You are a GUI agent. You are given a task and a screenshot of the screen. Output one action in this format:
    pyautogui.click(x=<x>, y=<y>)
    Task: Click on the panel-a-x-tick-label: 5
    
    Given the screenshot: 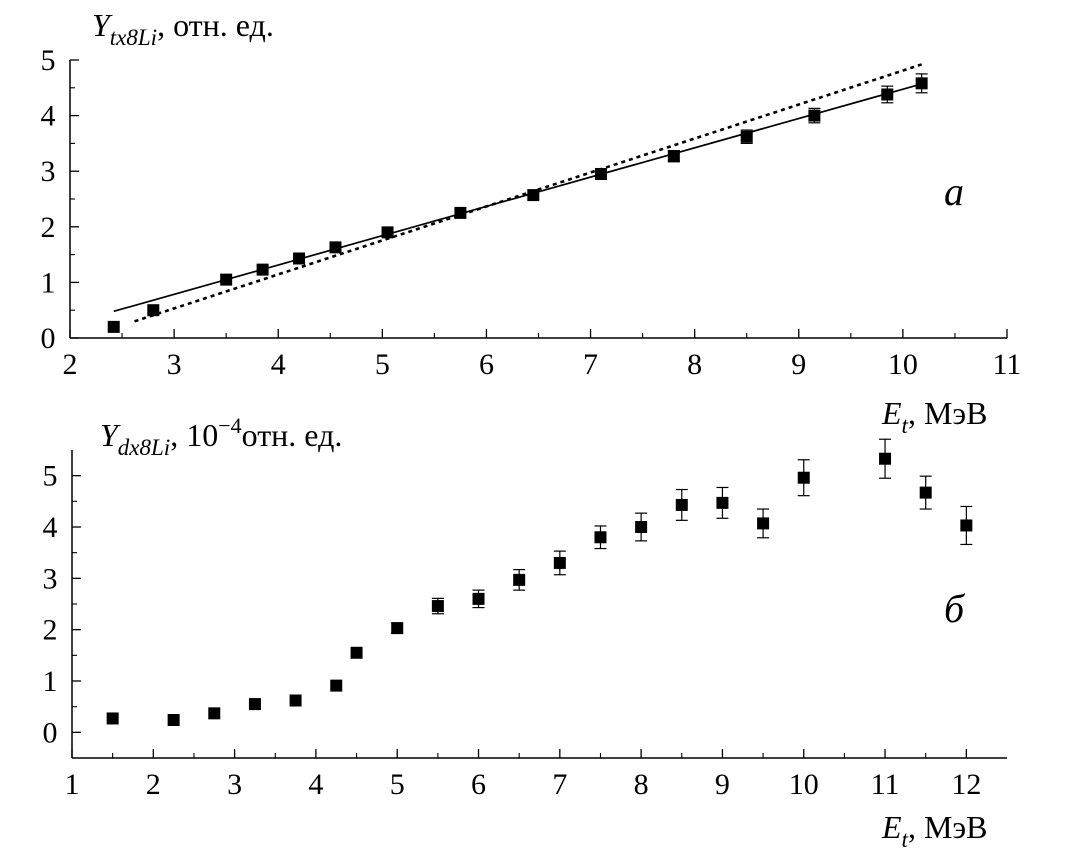 What is the action you would take?
    pyautogui.click(x=382, y=364)
    